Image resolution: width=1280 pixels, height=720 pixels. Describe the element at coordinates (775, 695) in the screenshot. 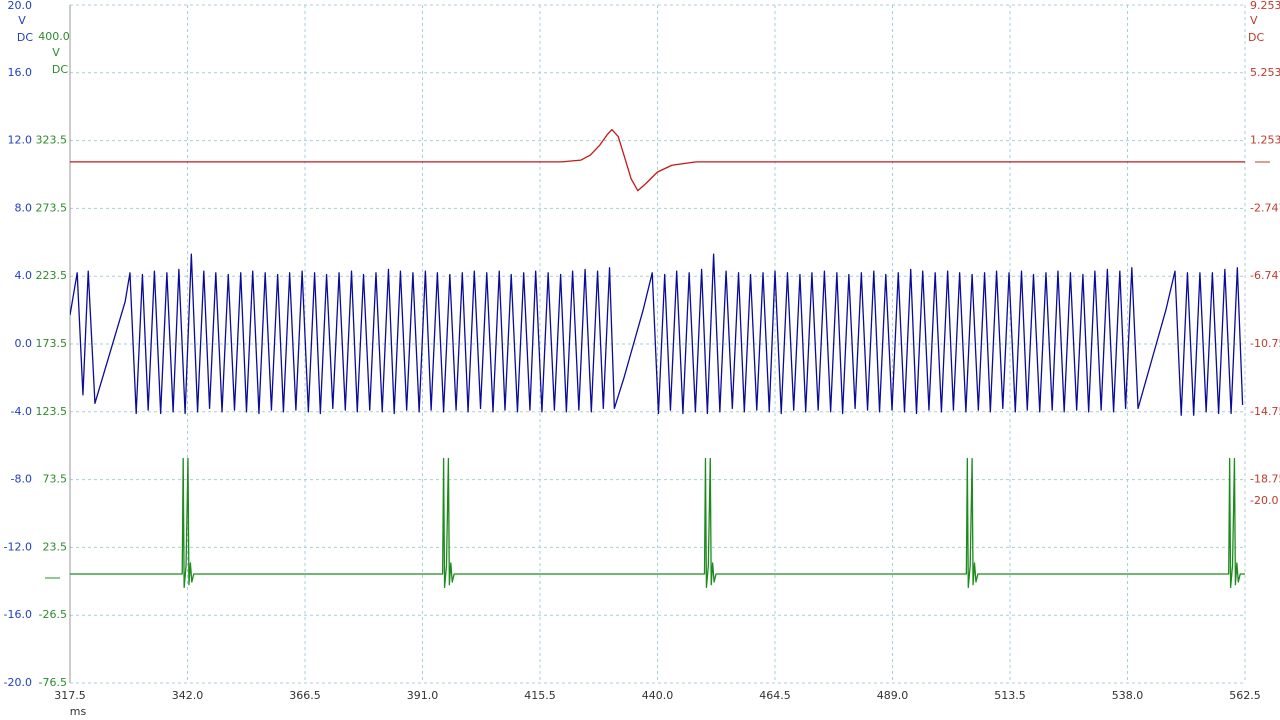

I see `x-tick-label: 464.5` at that location.